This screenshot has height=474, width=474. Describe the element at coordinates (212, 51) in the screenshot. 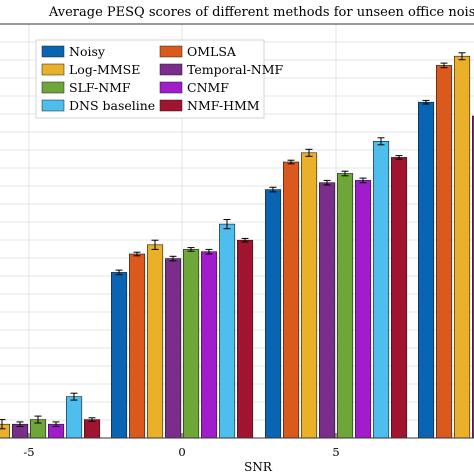

I see `legend-label: OMLSA` at that location.